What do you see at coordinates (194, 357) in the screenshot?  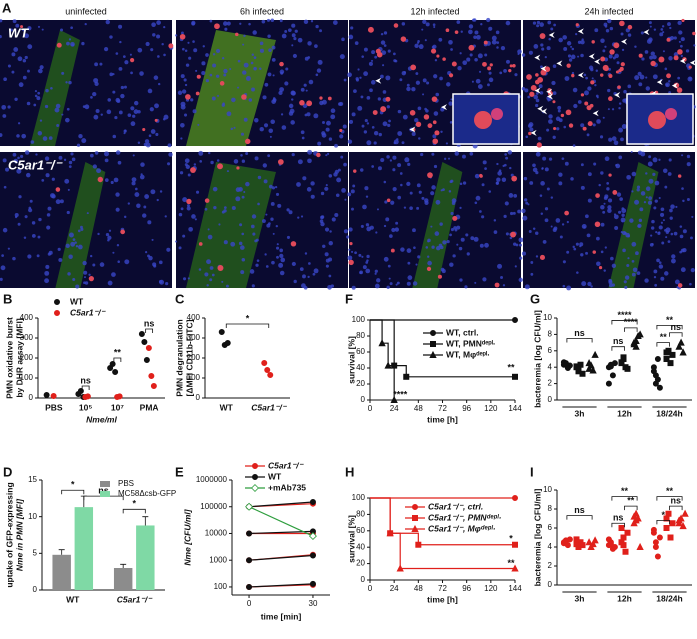 I see `y-tick-label: 200` at bounding box center [194, 357].